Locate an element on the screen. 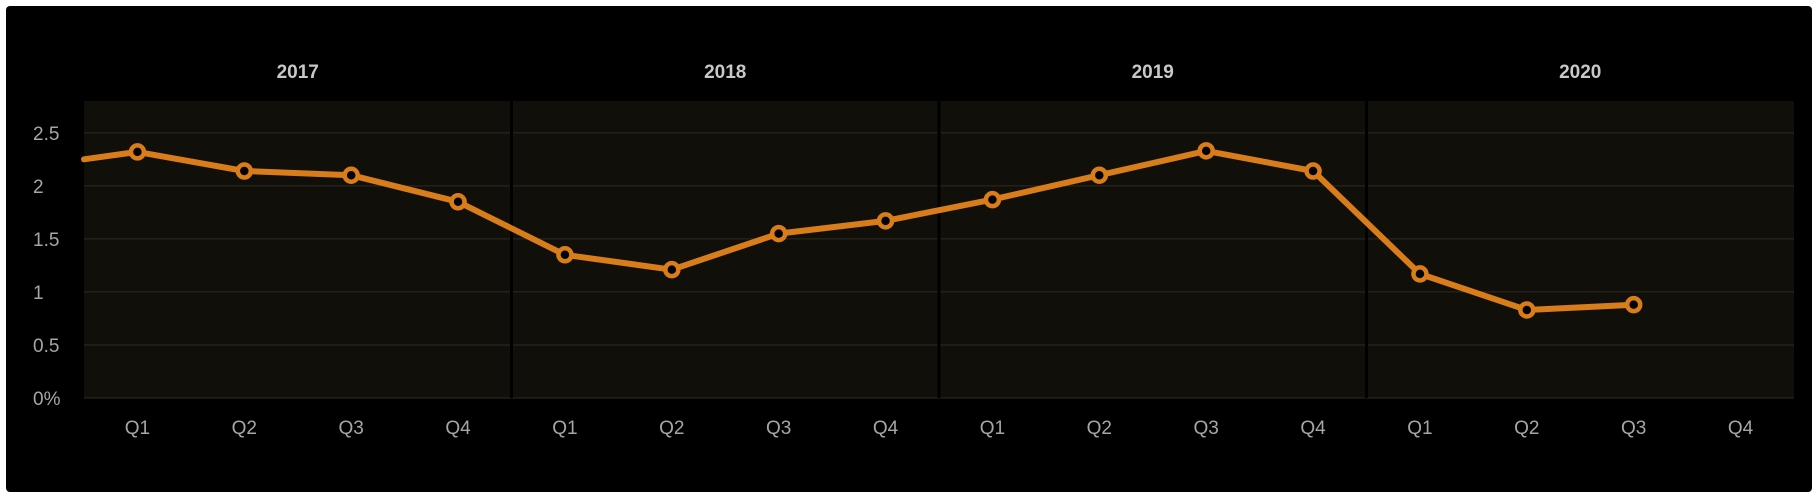 The image size is (1818, 500). y-tick-label: 0% is located at coordinates (47, 399).